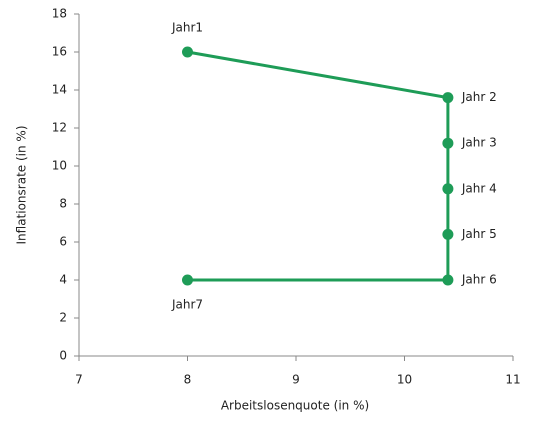 The height and width of the screenshot is (432, 537). What do you see at coordinates (188, 380) in the screenshot?
I see `x-tick-label: 8` at bounding box center [188, 380].